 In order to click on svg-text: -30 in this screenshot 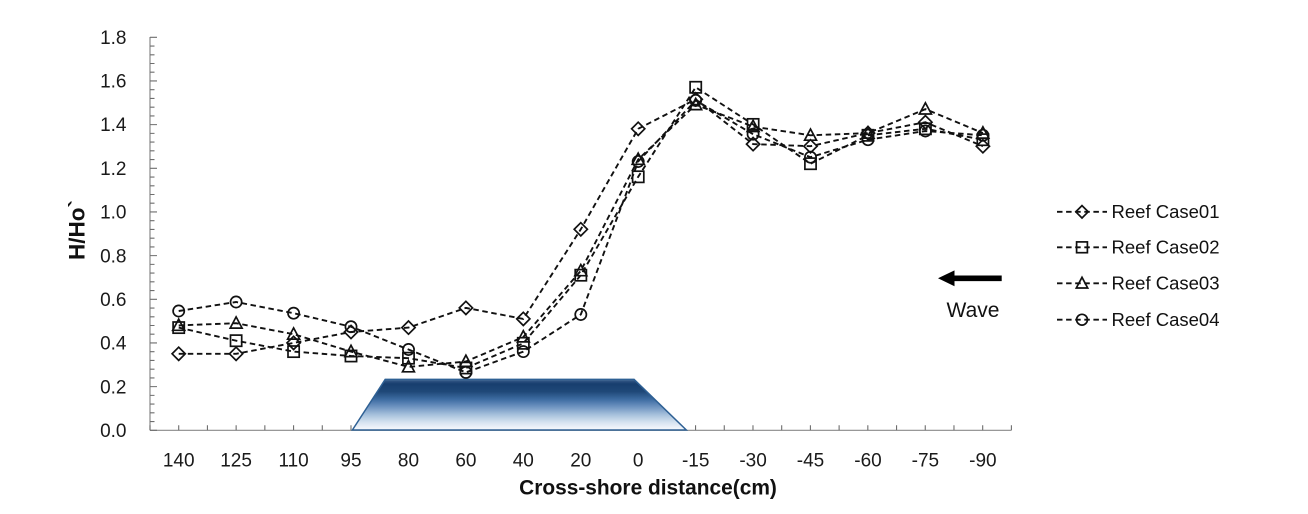, I will do `click(752, 461)`.